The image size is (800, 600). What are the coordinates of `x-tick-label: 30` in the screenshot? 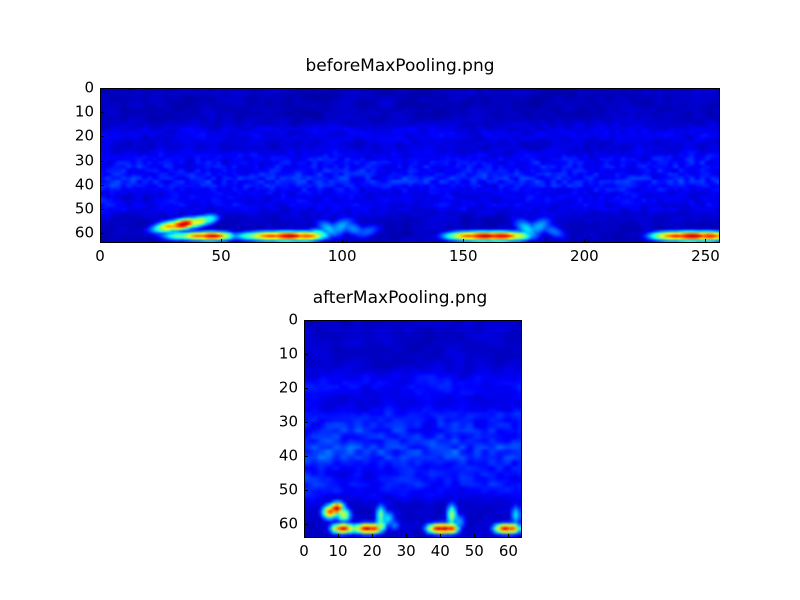 It's located at (406, 551).